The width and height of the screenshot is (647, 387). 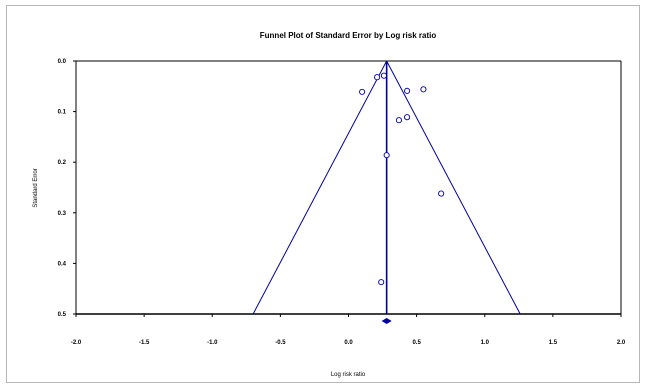 I want to click on x-tick-label: -2.0, so click(x=76, y=343).